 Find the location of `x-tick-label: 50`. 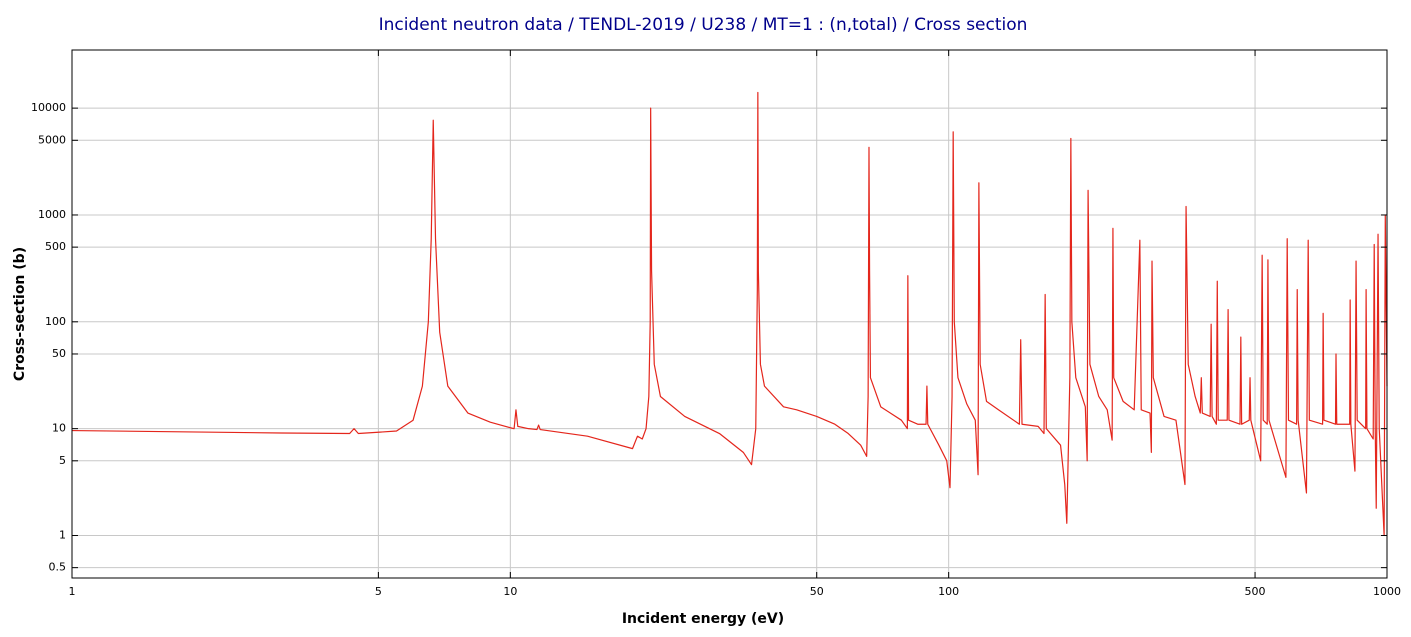

x-tick-label: 50 is located at coordinates (817, 591).